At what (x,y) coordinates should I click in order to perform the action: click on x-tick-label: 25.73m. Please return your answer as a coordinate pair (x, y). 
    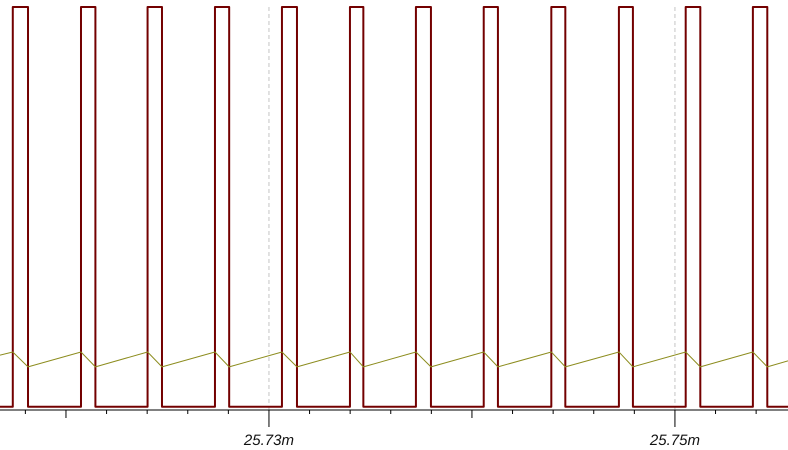
    Looking at the image, I should click on (268, 440).